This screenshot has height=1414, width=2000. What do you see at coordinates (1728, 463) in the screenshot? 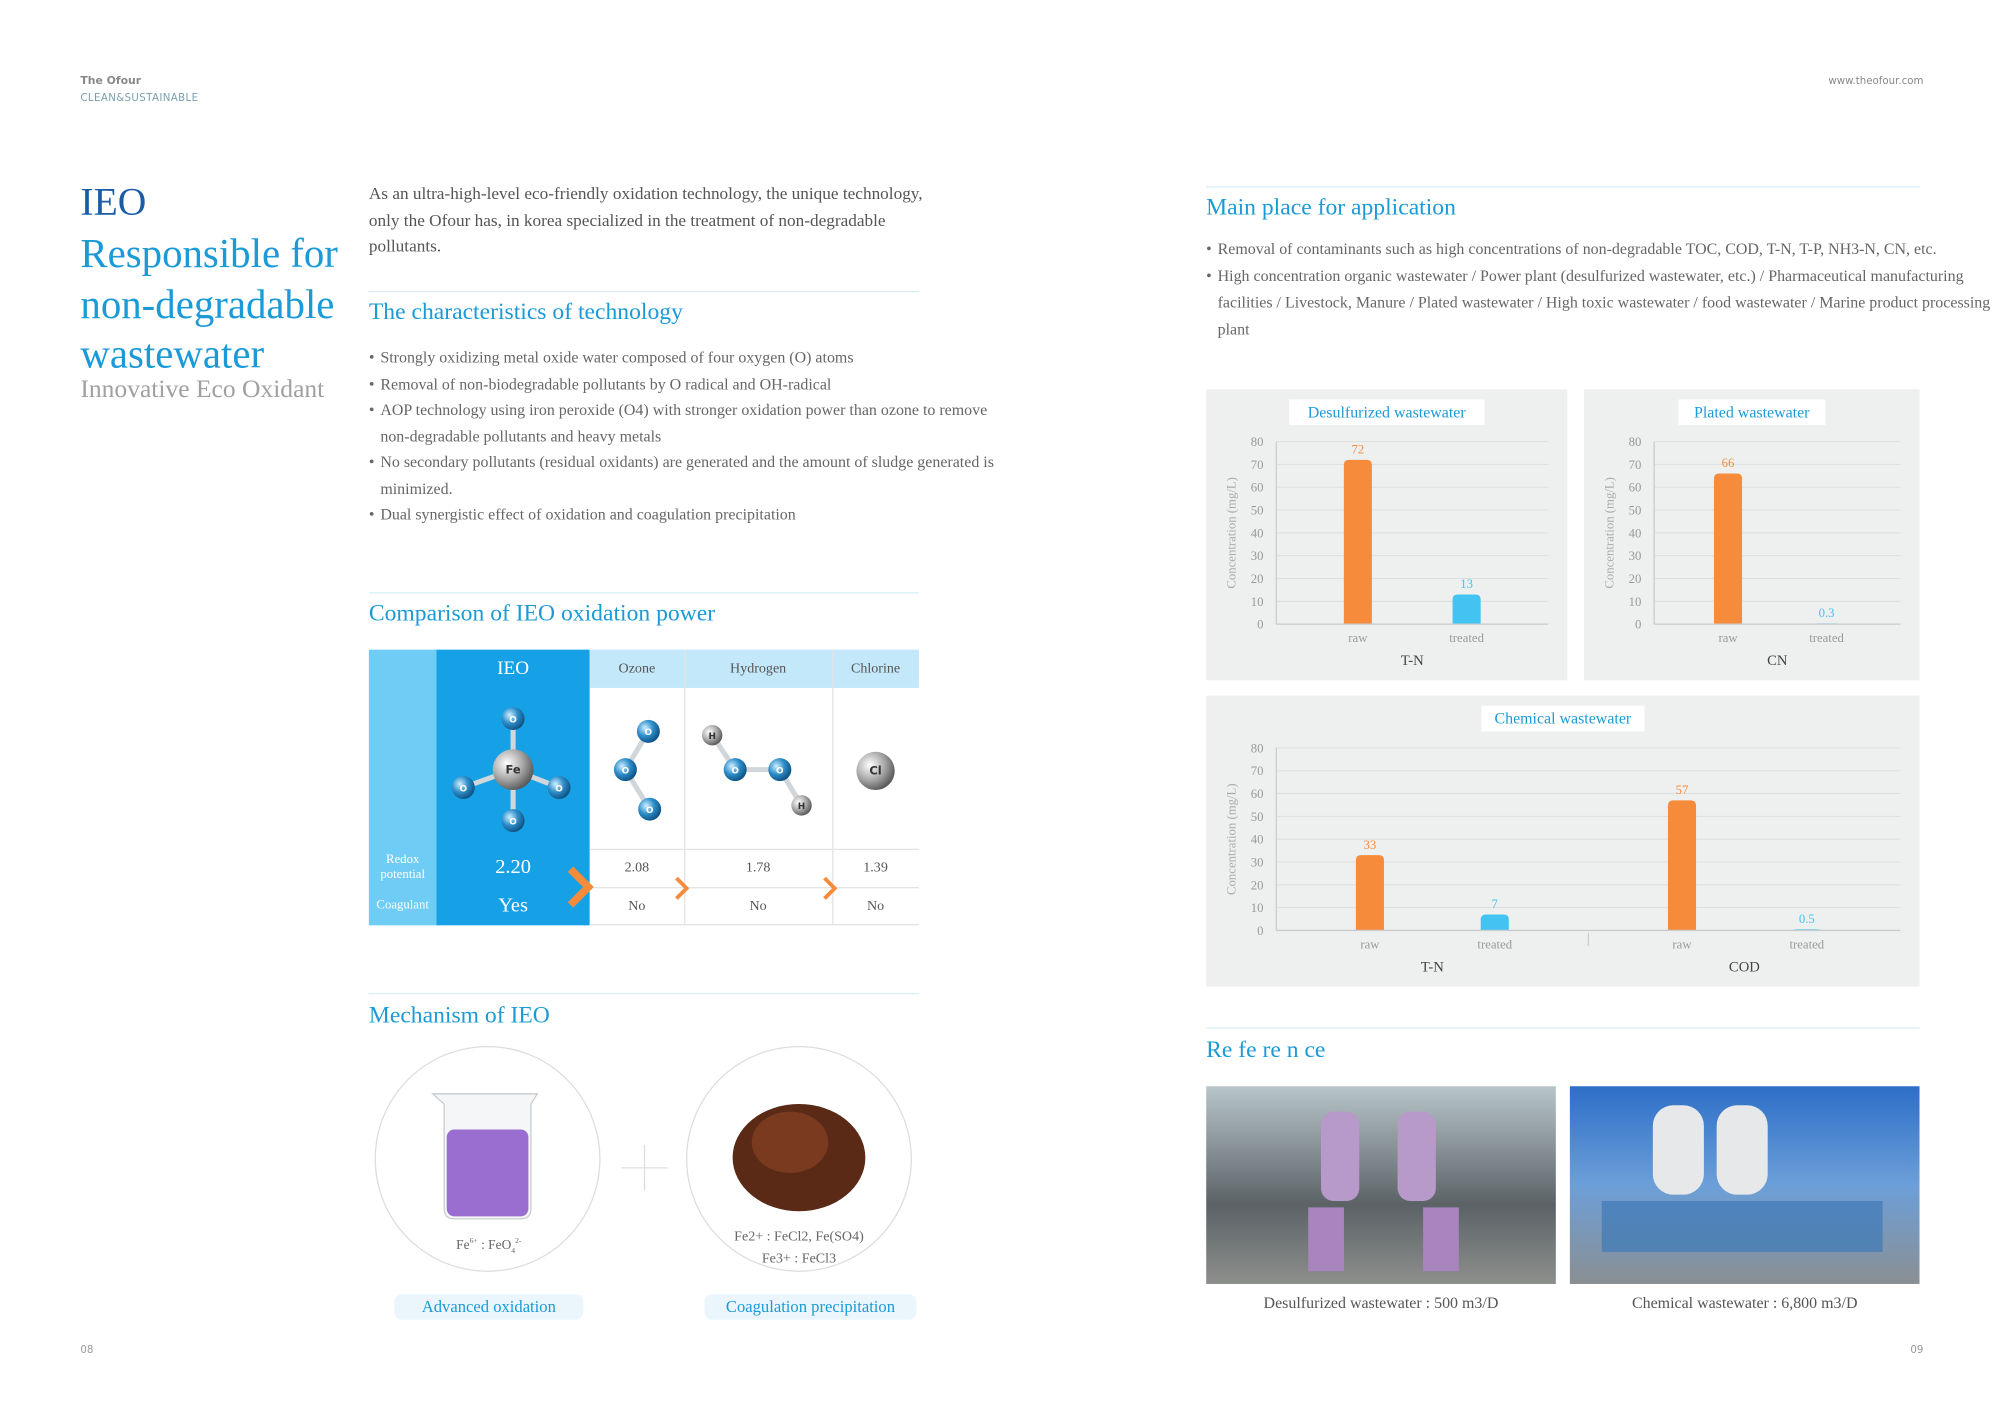
I see `value-label: 66` at bounding box center [1728, 463].